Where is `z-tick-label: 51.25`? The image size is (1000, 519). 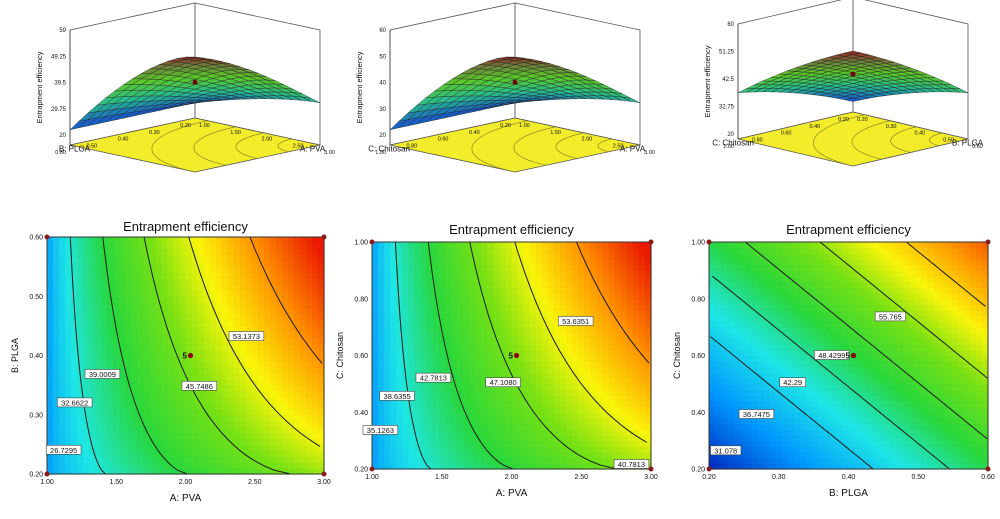 z-tick-label: 51.25 is located at coordinates (727, 53).